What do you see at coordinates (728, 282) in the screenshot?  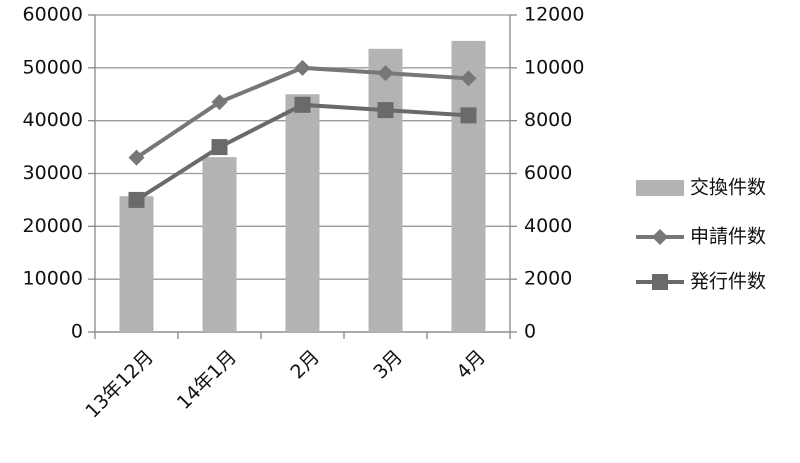 I see `legend-label: 発行件数` at bounding box center [728, 282].